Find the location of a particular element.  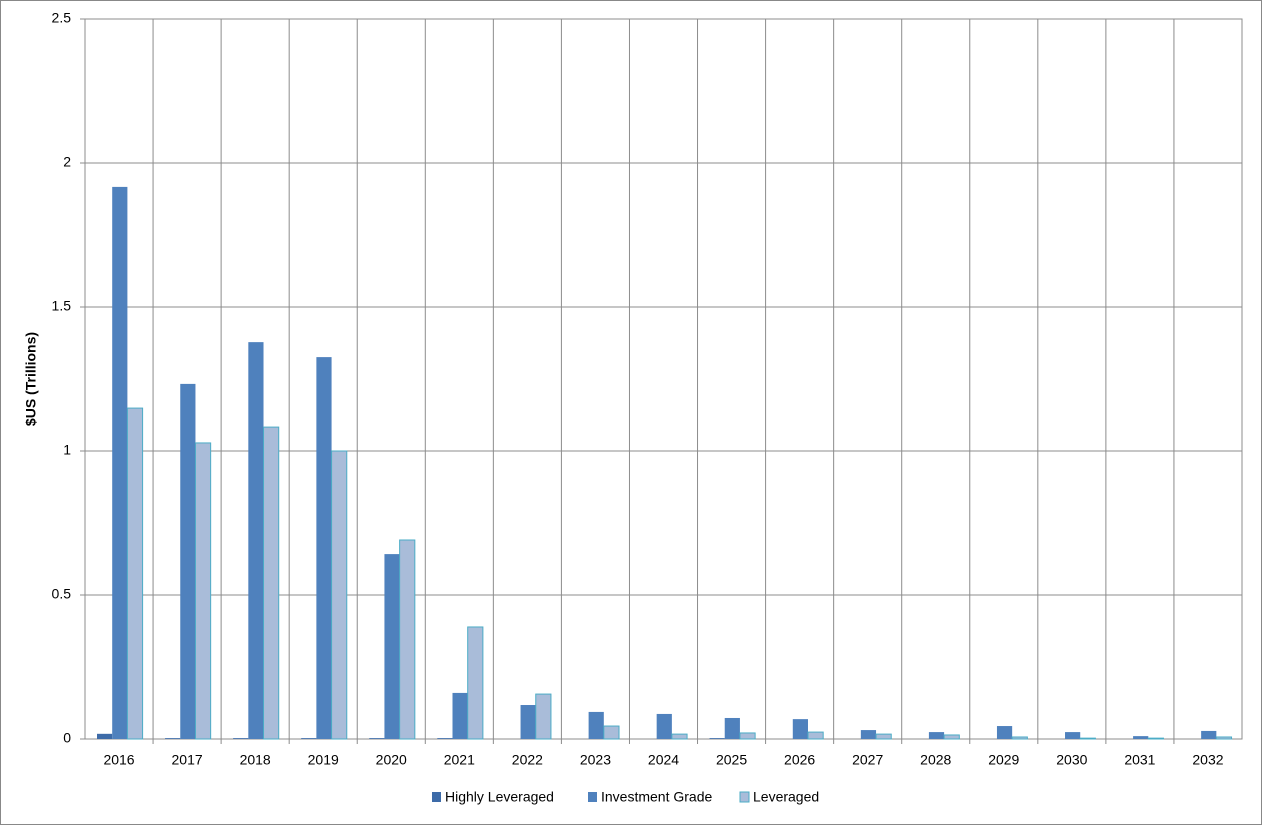

x-tick-label: 2022 is located at coordinates (527, 760).